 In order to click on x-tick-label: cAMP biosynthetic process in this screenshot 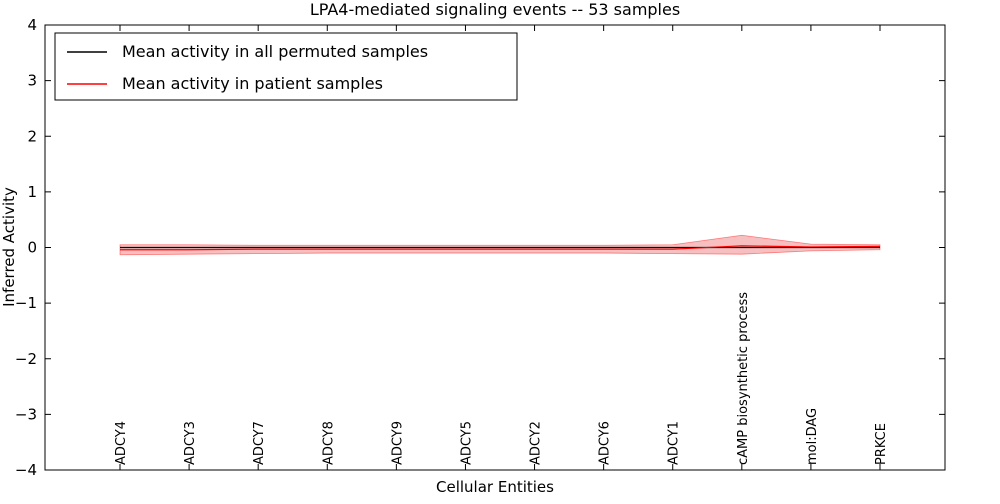, I will do `click(743, 378)`.